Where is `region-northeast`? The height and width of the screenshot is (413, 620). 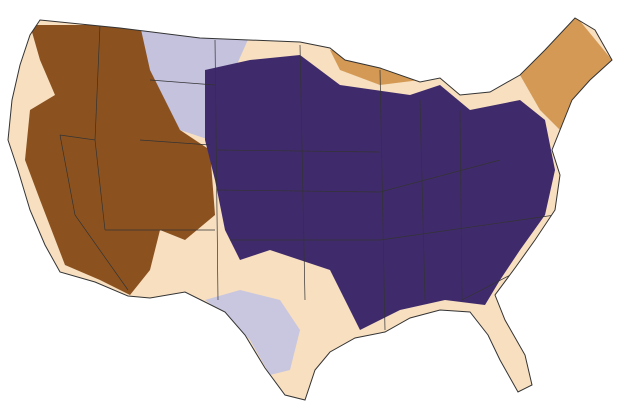 region-northeast is located at coordinates (566, 74).